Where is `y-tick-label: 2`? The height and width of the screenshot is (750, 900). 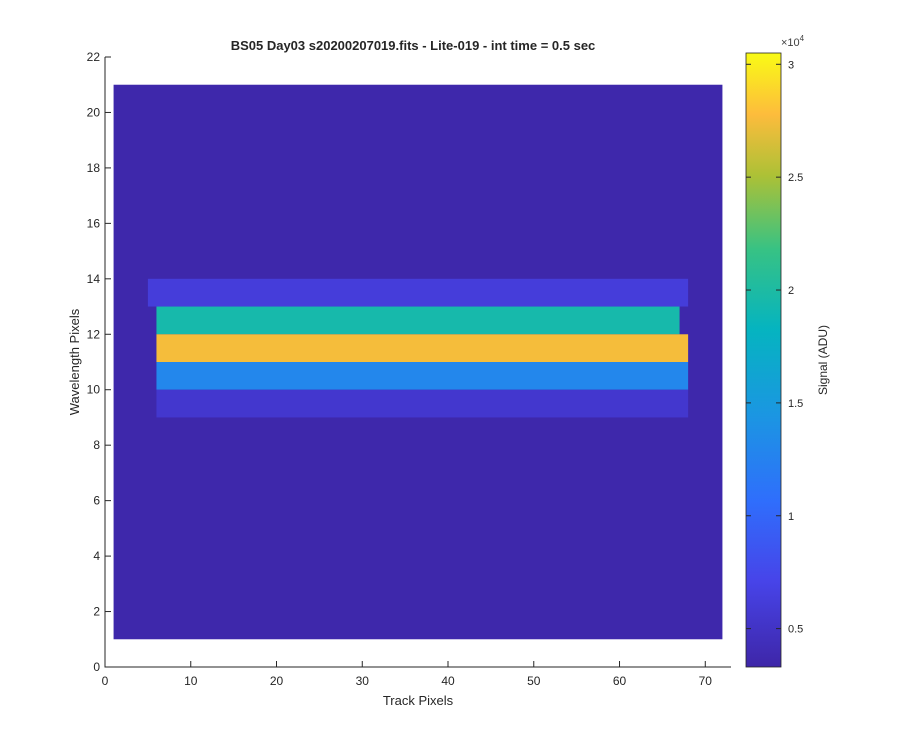 y-tick-label: 2 is located at coordinates (96, 612).